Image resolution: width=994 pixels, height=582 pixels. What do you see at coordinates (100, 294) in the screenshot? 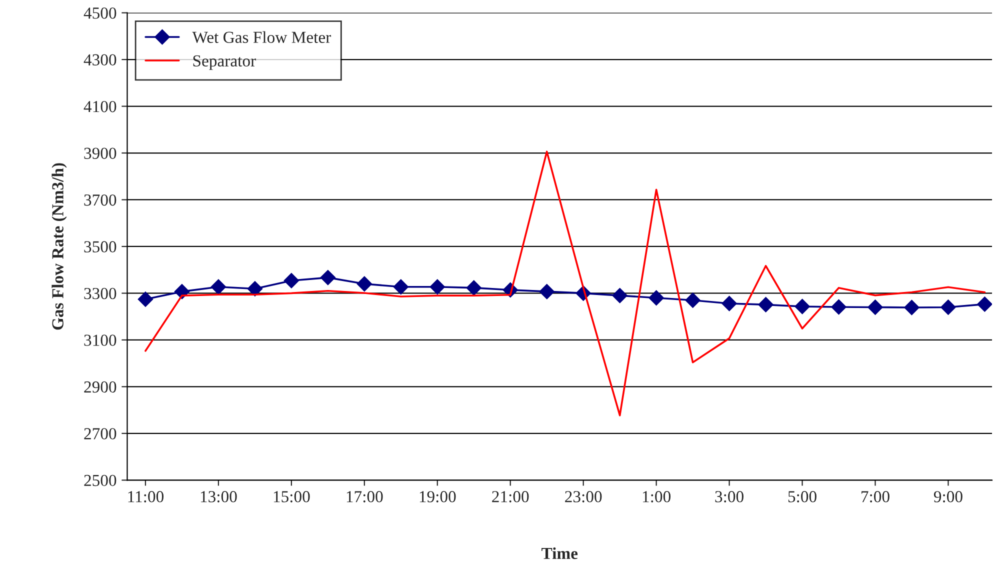
I see `y-tick-label: 3300` at bounding box center [100, 294].